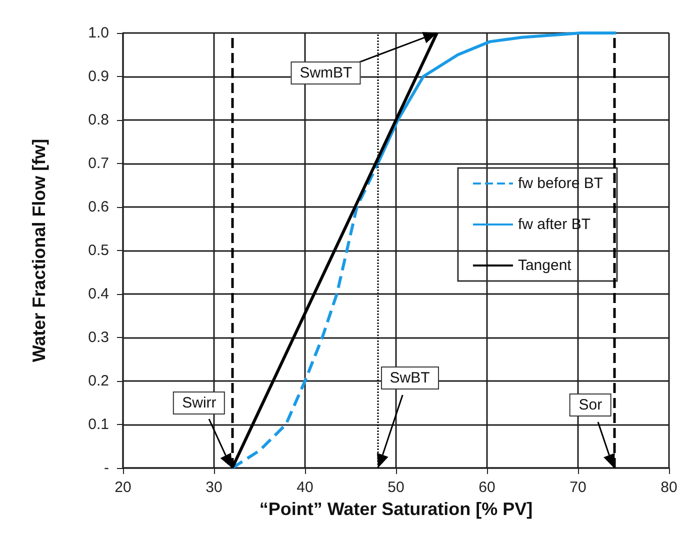 This screenshot has width=689, height=540. I want to click on y-tick-label: 0.8, so click(98, 120).